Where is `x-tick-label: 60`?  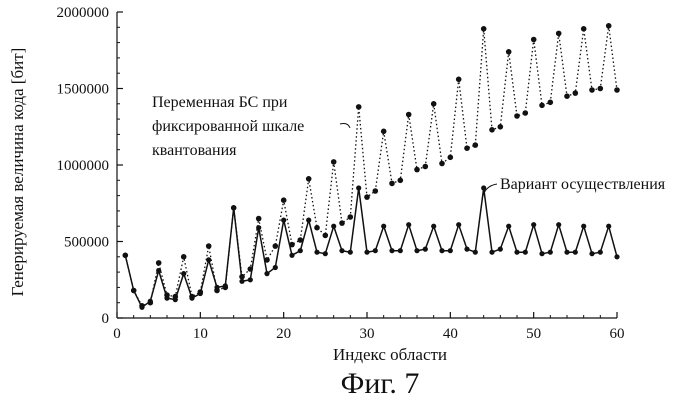
x-tick-label: 60 is located at coordinates (617, 334).